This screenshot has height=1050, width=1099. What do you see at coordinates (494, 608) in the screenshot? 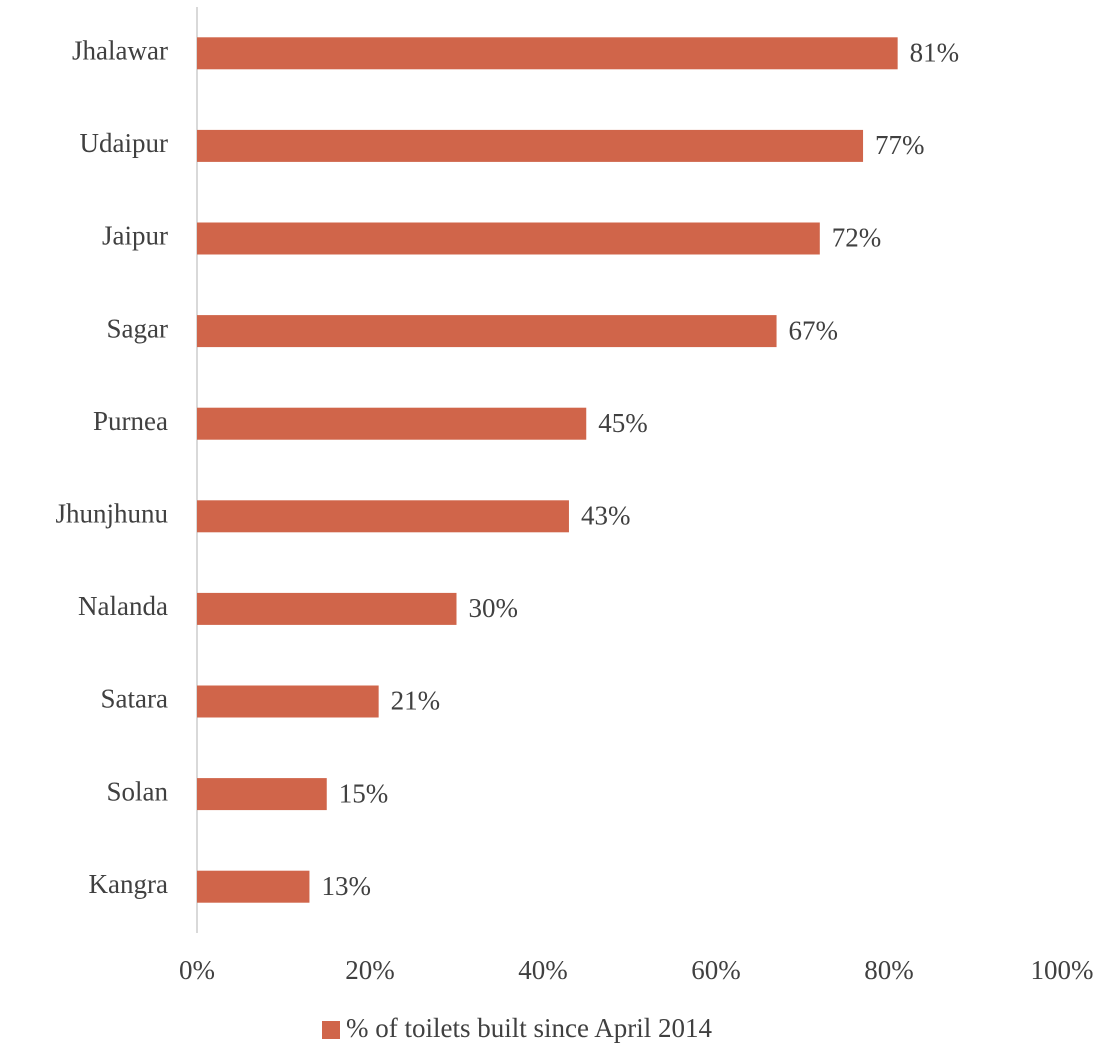
I see `data-label: 30%` at bounding box center [494, 608].